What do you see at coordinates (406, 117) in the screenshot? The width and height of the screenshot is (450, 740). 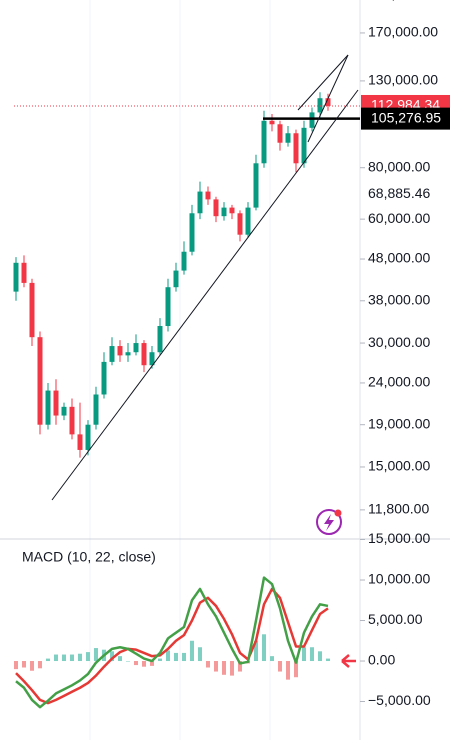 I see `price-label: 105,276.95` at bounding box center [406, 117].